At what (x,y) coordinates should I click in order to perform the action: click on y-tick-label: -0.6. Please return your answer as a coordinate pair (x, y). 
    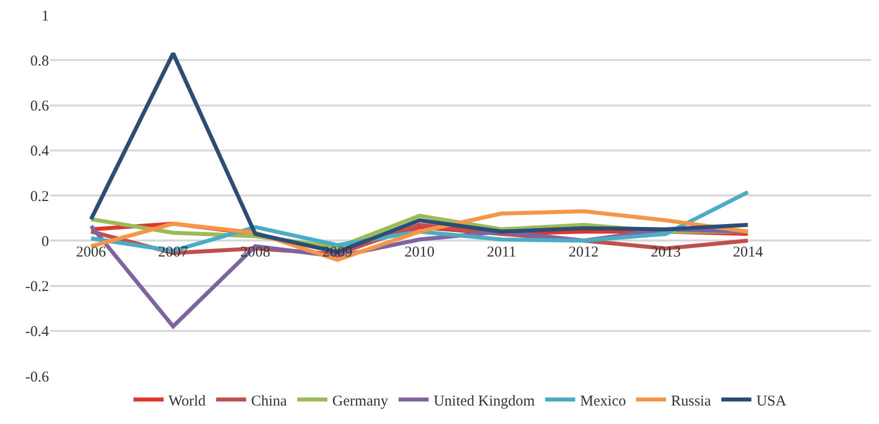
    Looking at the image, I should click on (37, 377).